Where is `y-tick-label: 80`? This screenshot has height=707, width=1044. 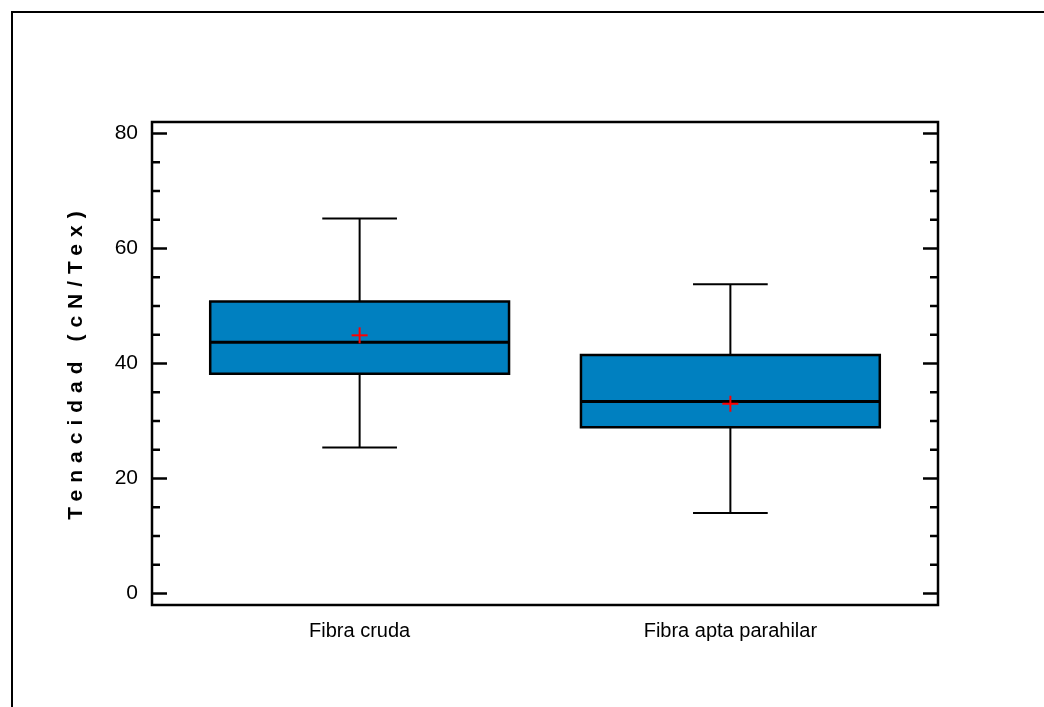 y-tick-label: 80 is located at coordinates (126, 132).